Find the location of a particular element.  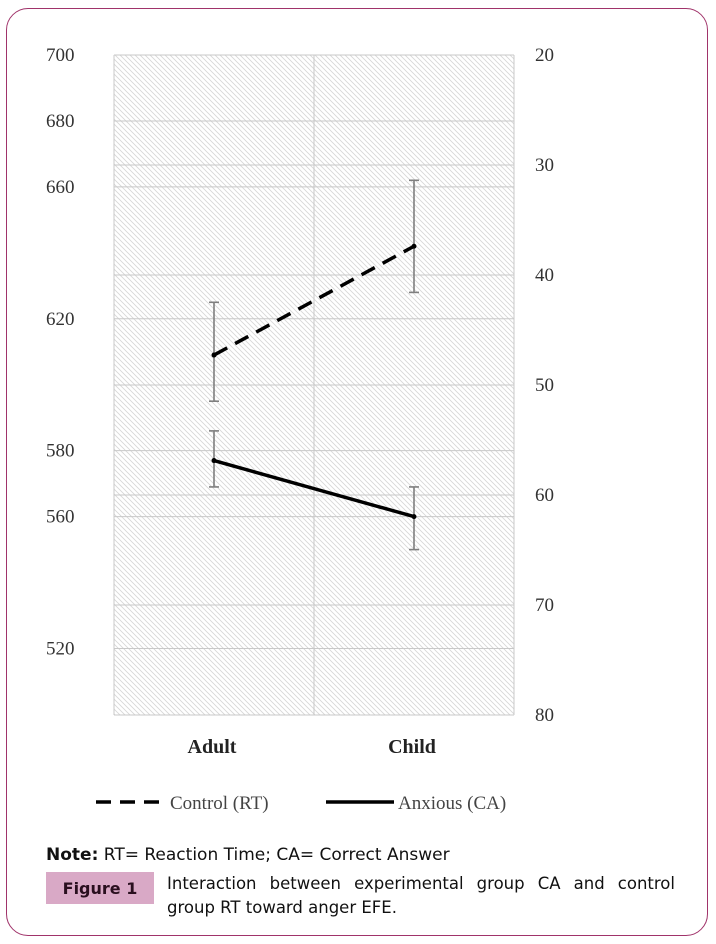

y-left-tick-label: 520 is located at coordinates (60, 649).